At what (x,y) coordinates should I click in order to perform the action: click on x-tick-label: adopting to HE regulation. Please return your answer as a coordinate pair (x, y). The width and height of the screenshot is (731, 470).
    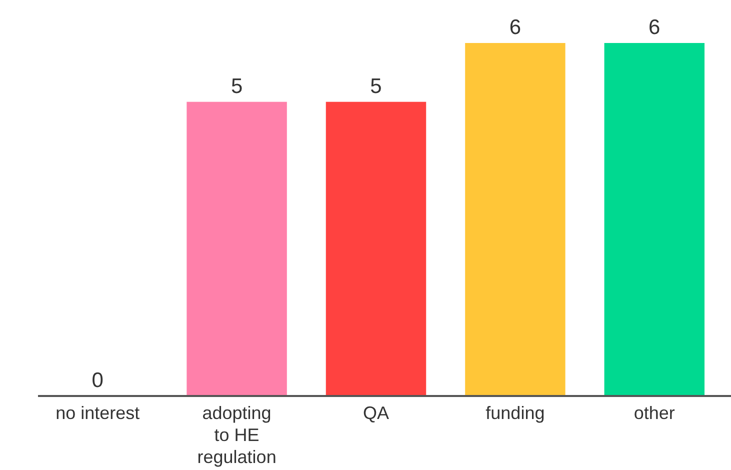
    Looking at the image, I should click on (236, 435).